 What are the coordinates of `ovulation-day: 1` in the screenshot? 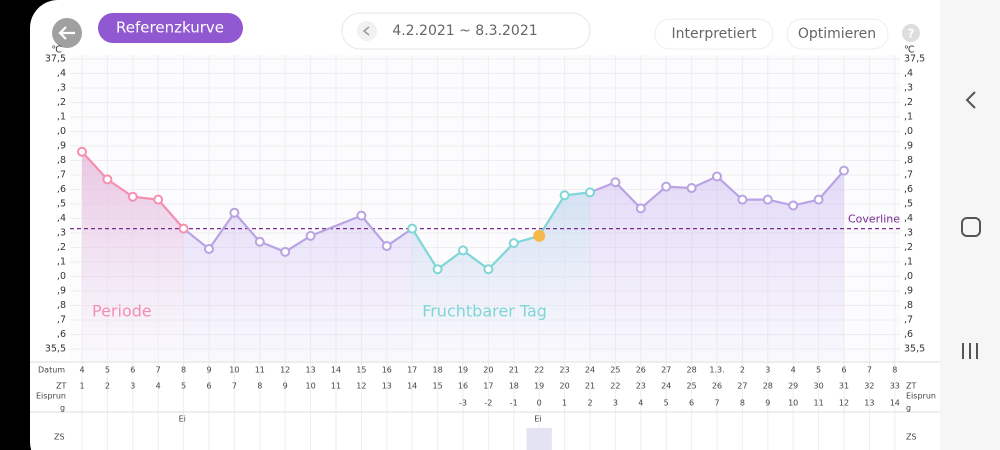 It's located at (564, 403).